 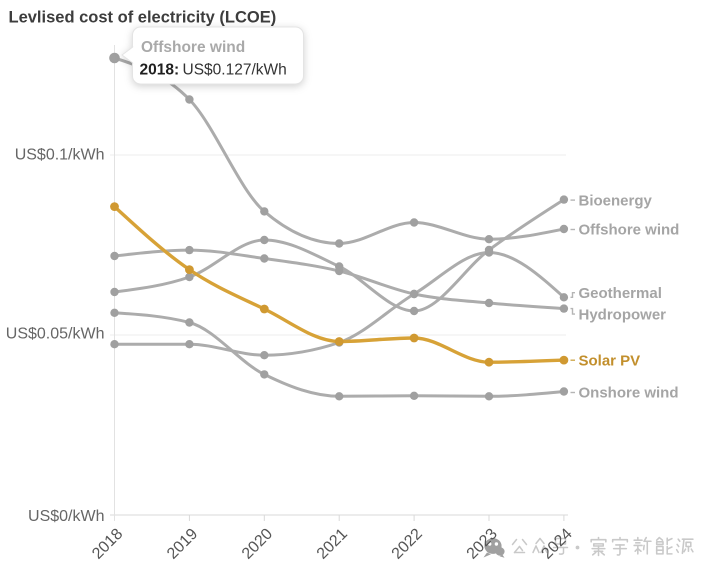 I want to click on svg-text: Solar PV, so click(x=610, y=360).